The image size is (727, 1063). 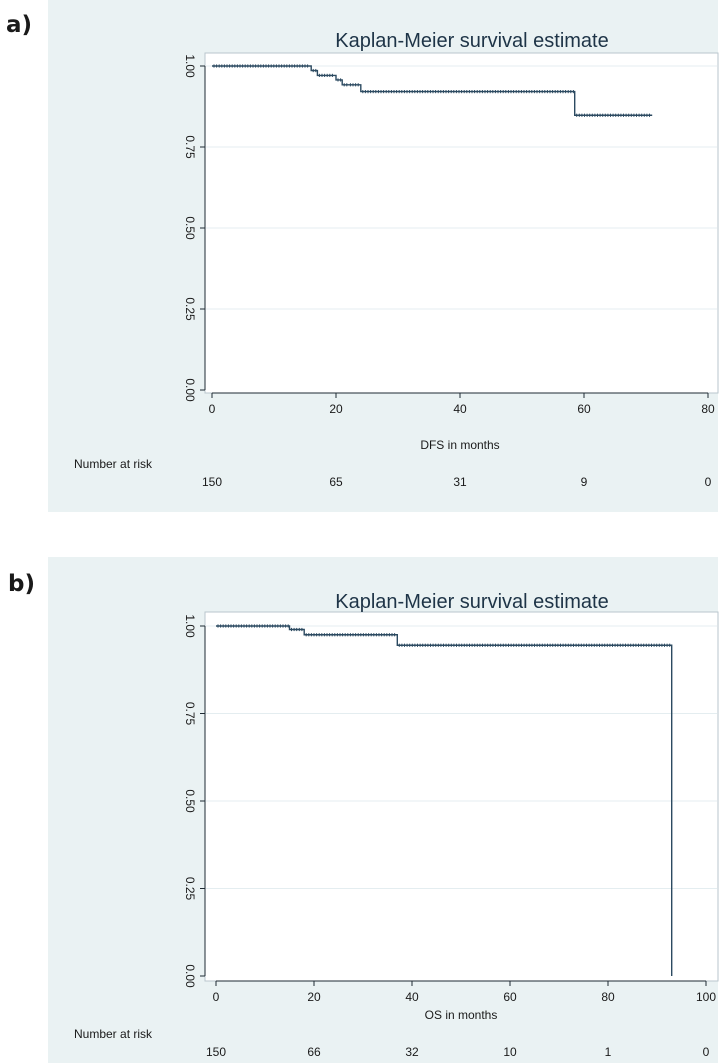 What do you see at coordinates (412, 1052) in the screenshot?
I see `risk-count: 32` at bounding box center [412, 1052].